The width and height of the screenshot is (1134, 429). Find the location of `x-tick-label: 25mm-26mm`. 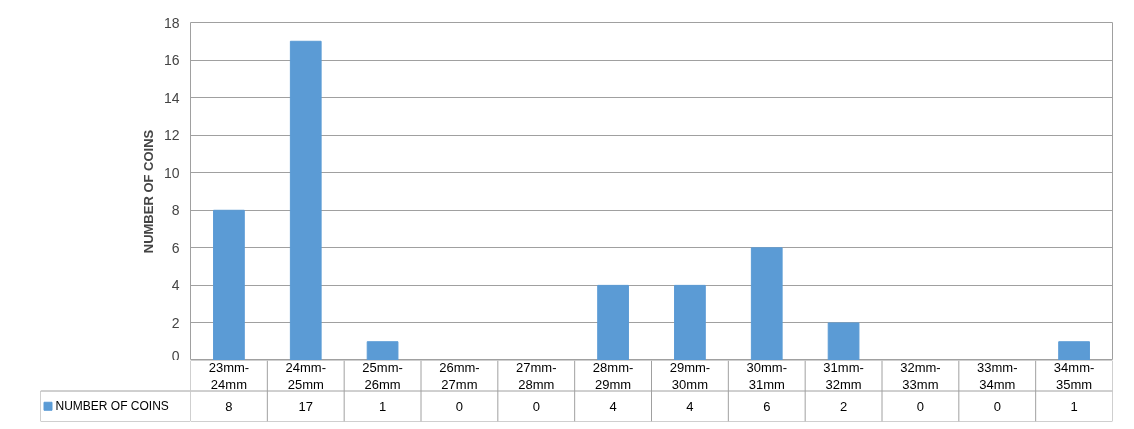

x-tick-label: 25mm-26mm is located at coordinates (382, 376).